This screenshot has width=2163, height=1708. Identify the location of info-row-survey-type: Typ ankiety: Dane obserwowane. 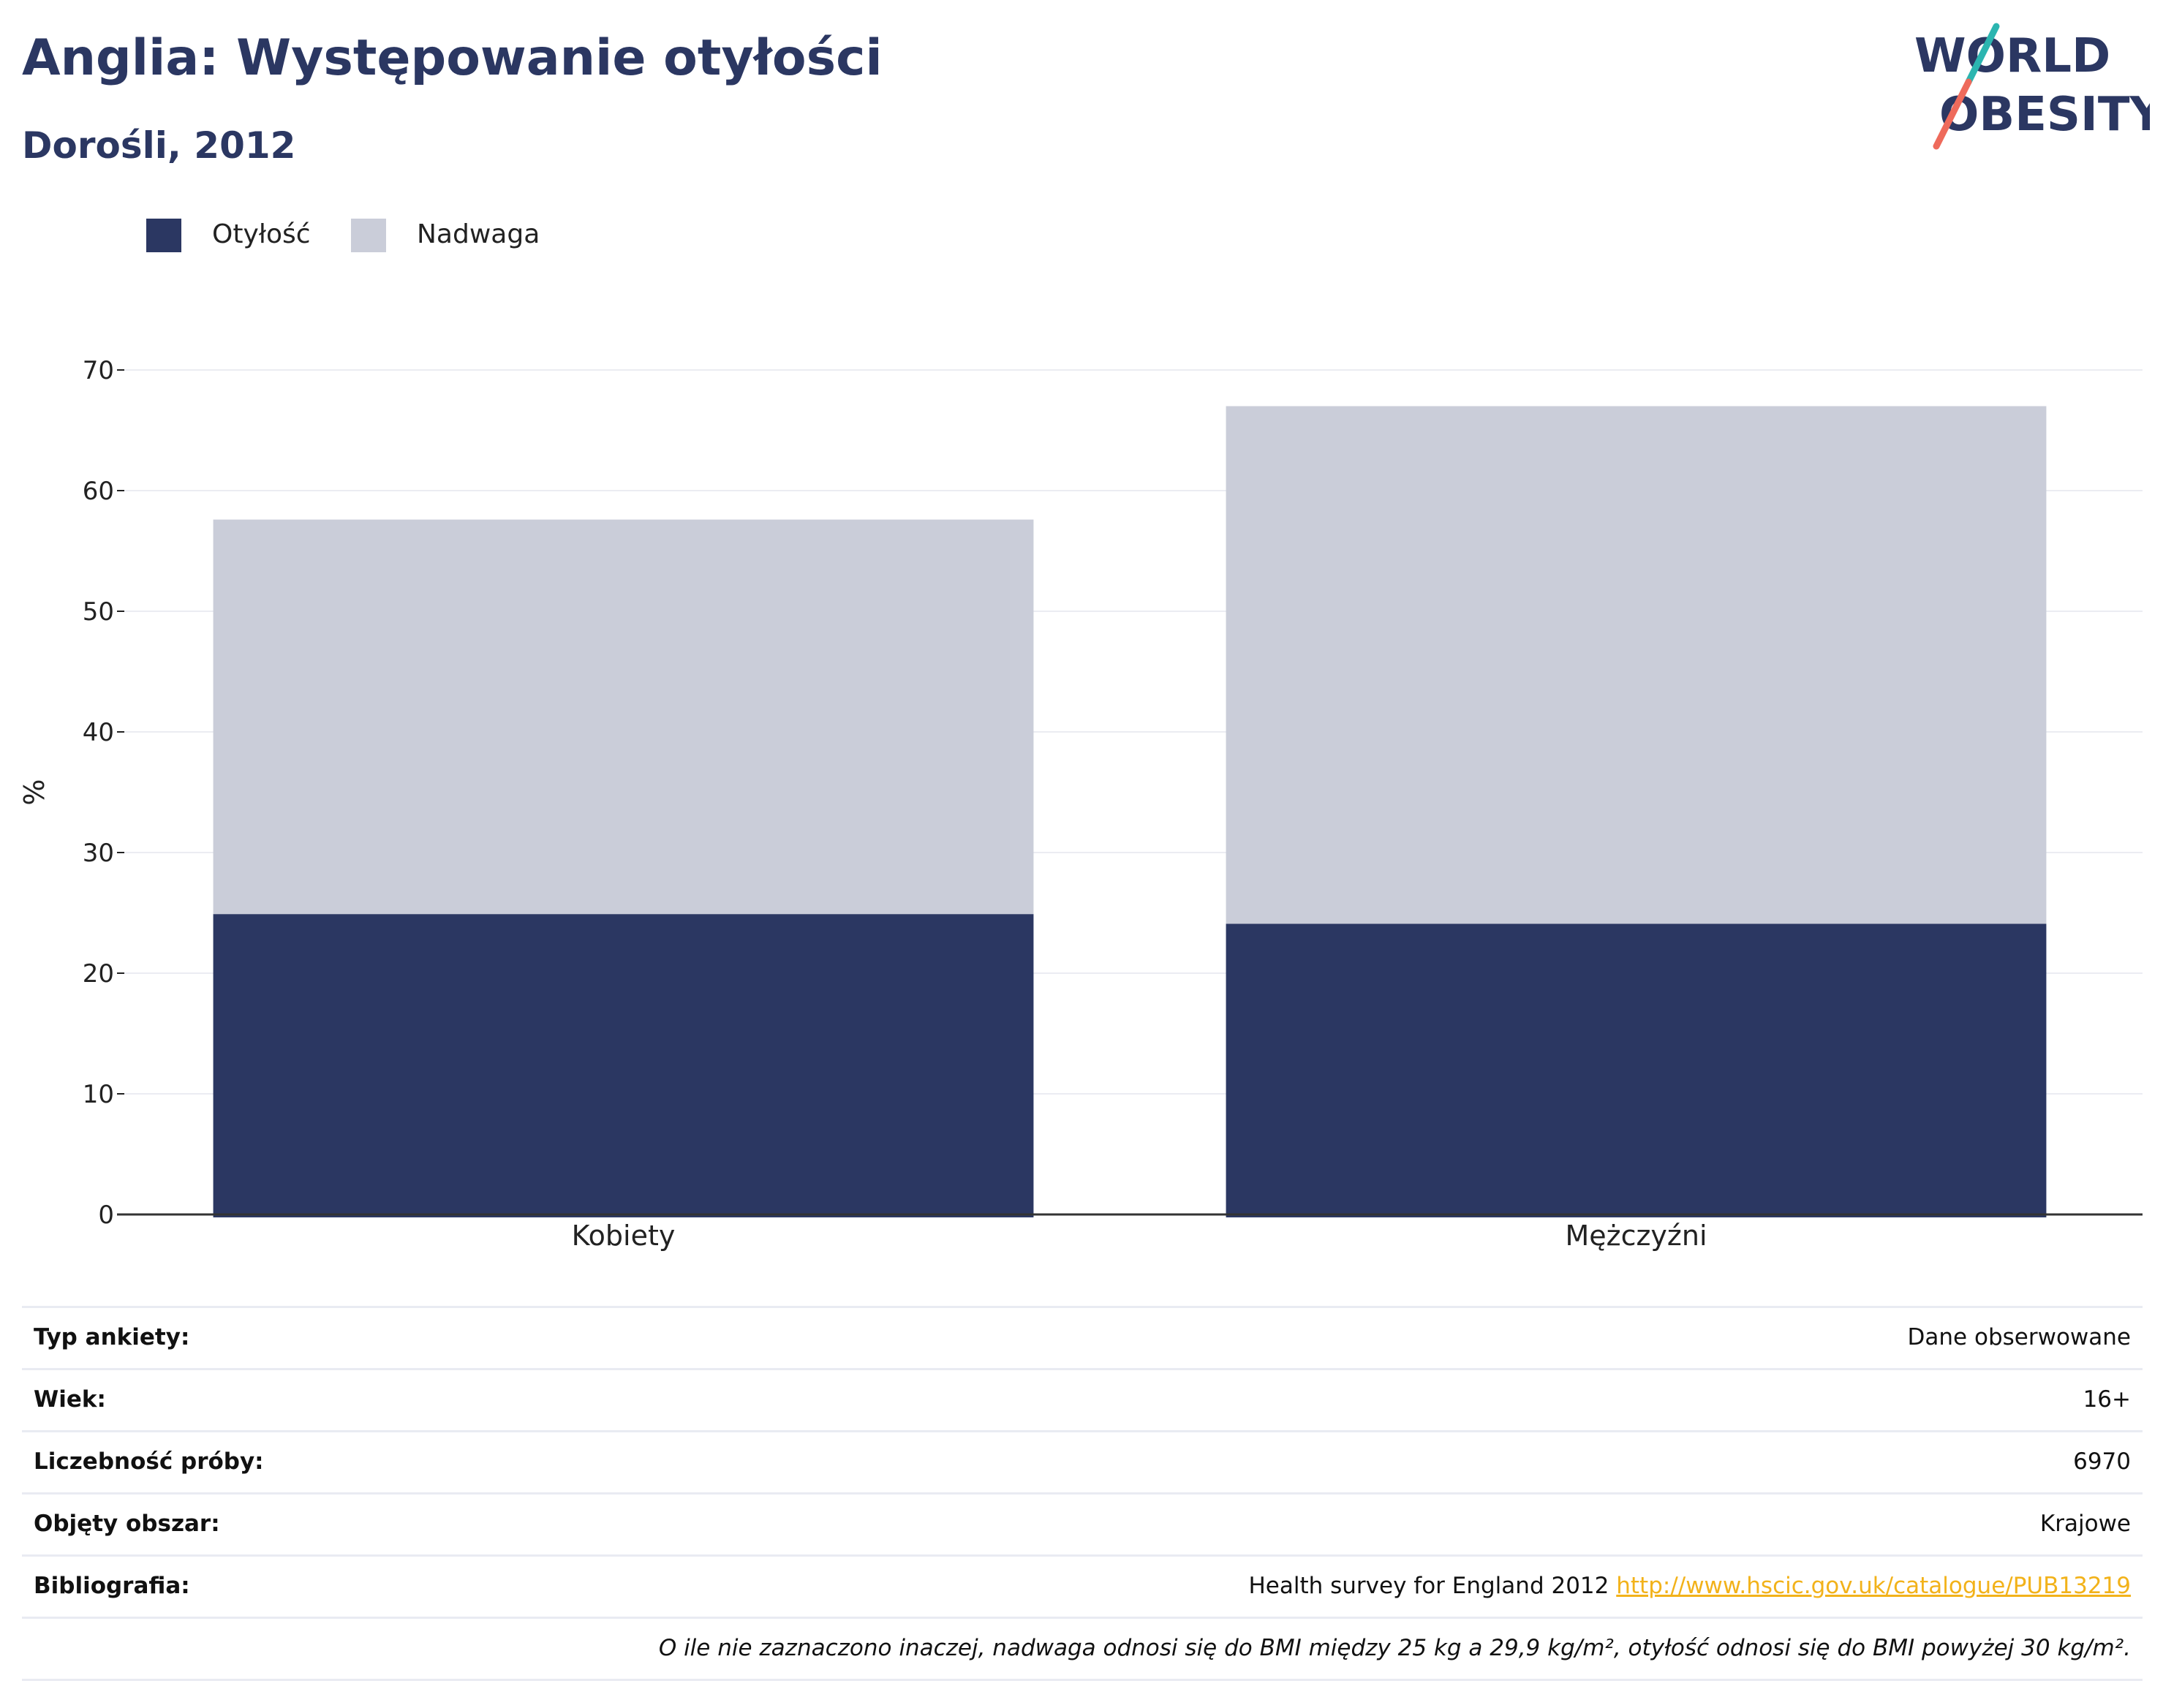
(1082, 1337).